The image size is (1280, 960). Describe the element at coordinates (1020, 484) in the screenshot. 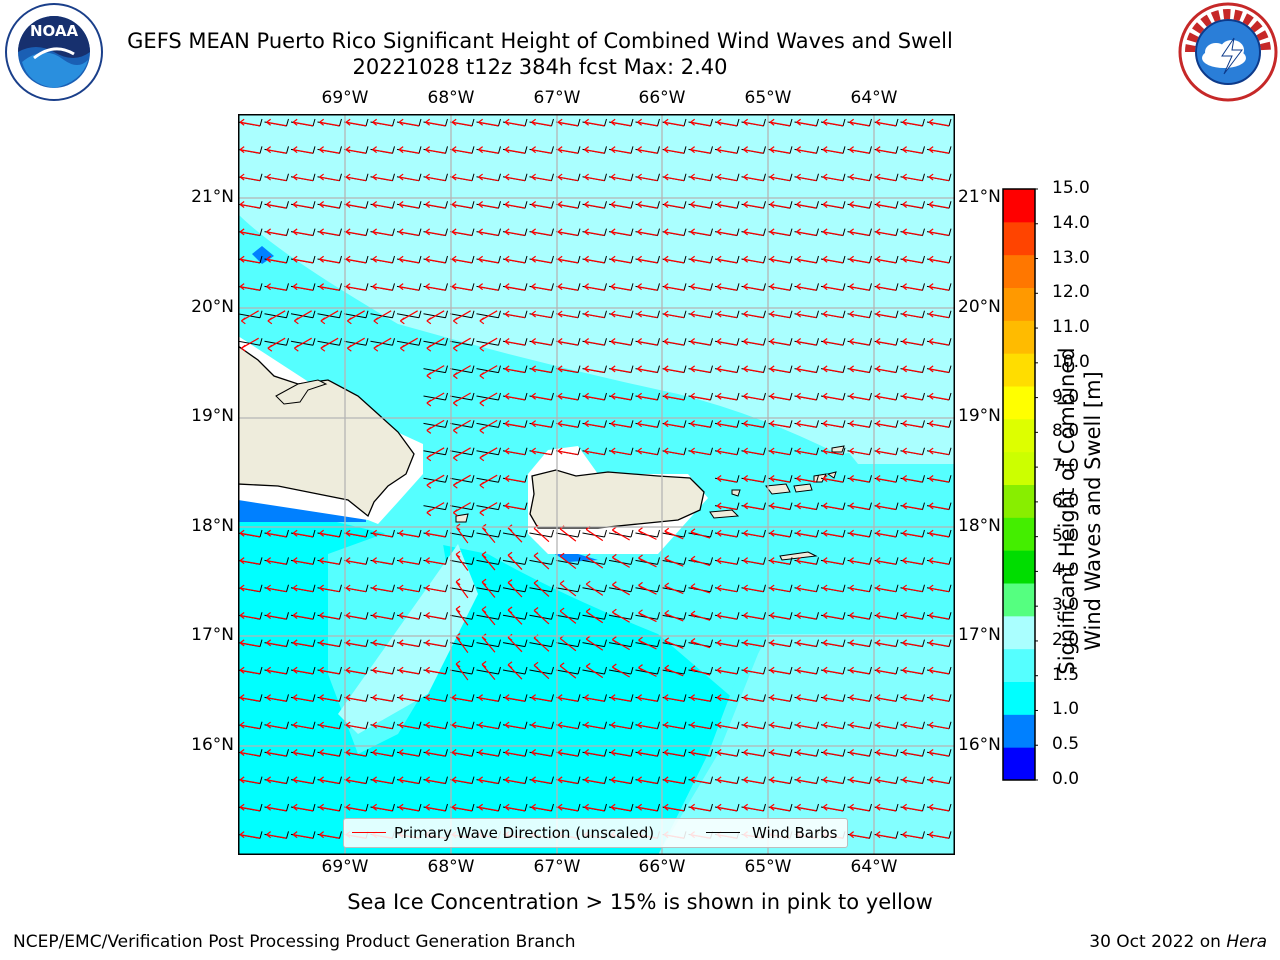

I see `colorbar` at that location.